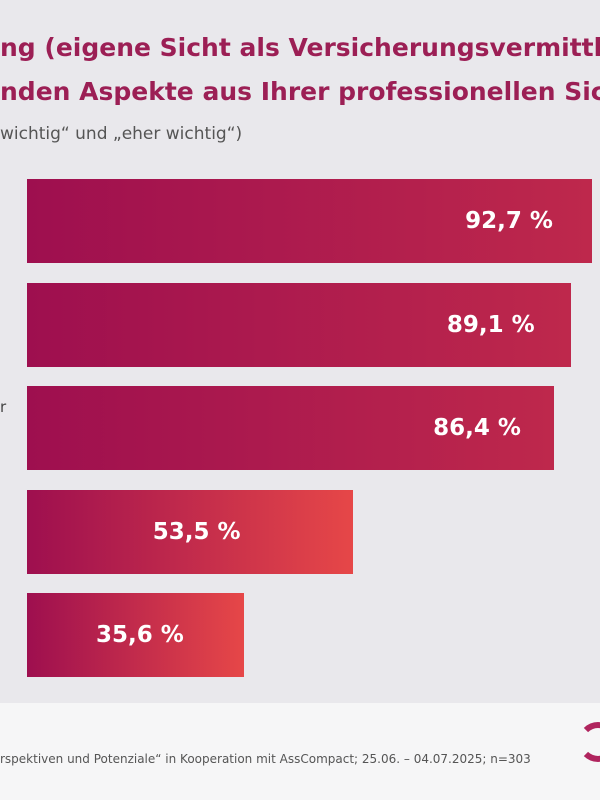 The height and width of the screenshot is (800, 600). I want to click on bar-value-label-4: 53,5 %, so click(196, 532).